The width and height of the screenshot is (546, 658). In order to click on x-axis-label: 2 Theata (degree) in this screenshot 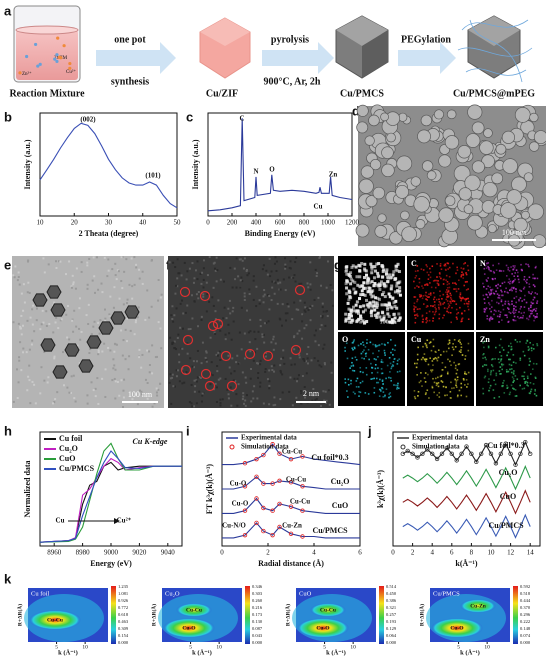, I will do `click(109, 233)`.